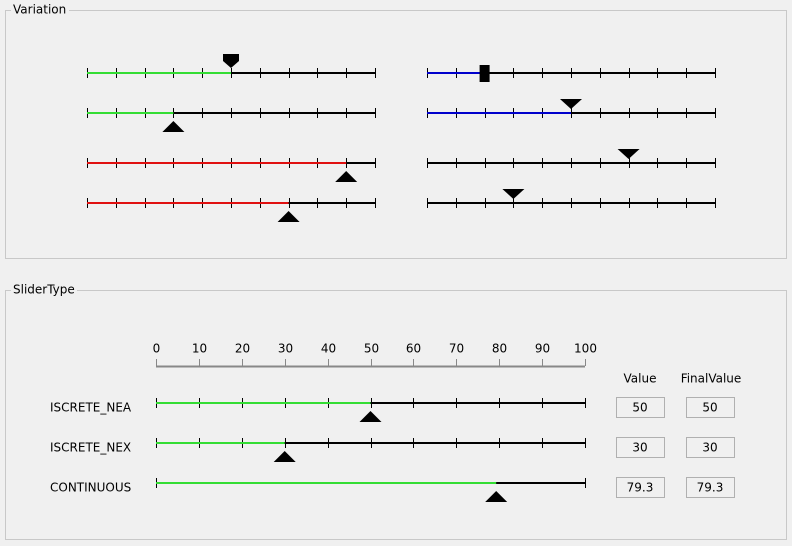  Describe the element at coordinates (242, 349) in the screenshot. I see `scale-label: 20` at that location.